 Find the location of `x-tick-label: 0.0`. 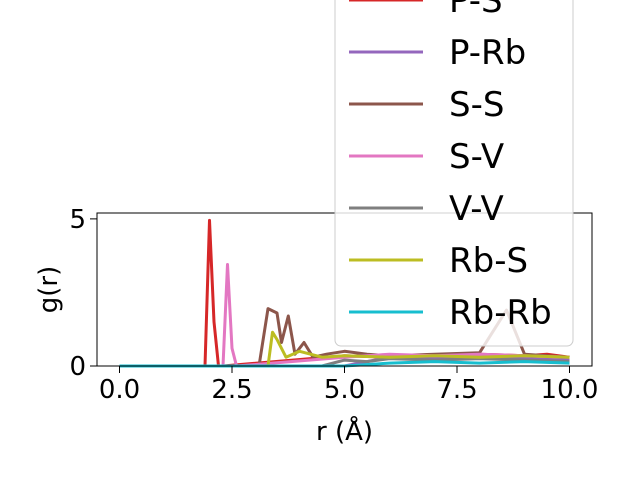

x-tick-label: 0.0 is located at coordinates (119, 390).